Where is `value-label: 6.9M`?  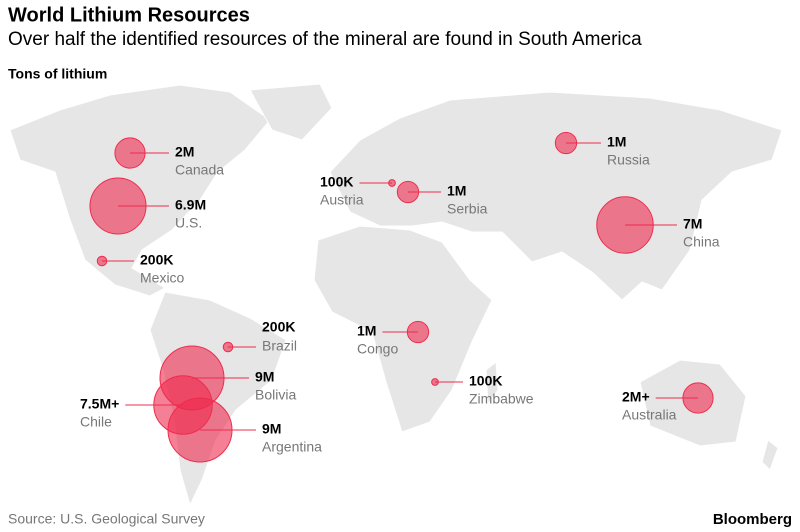
value-label: 6.9M is located at coordinates (190, 205).